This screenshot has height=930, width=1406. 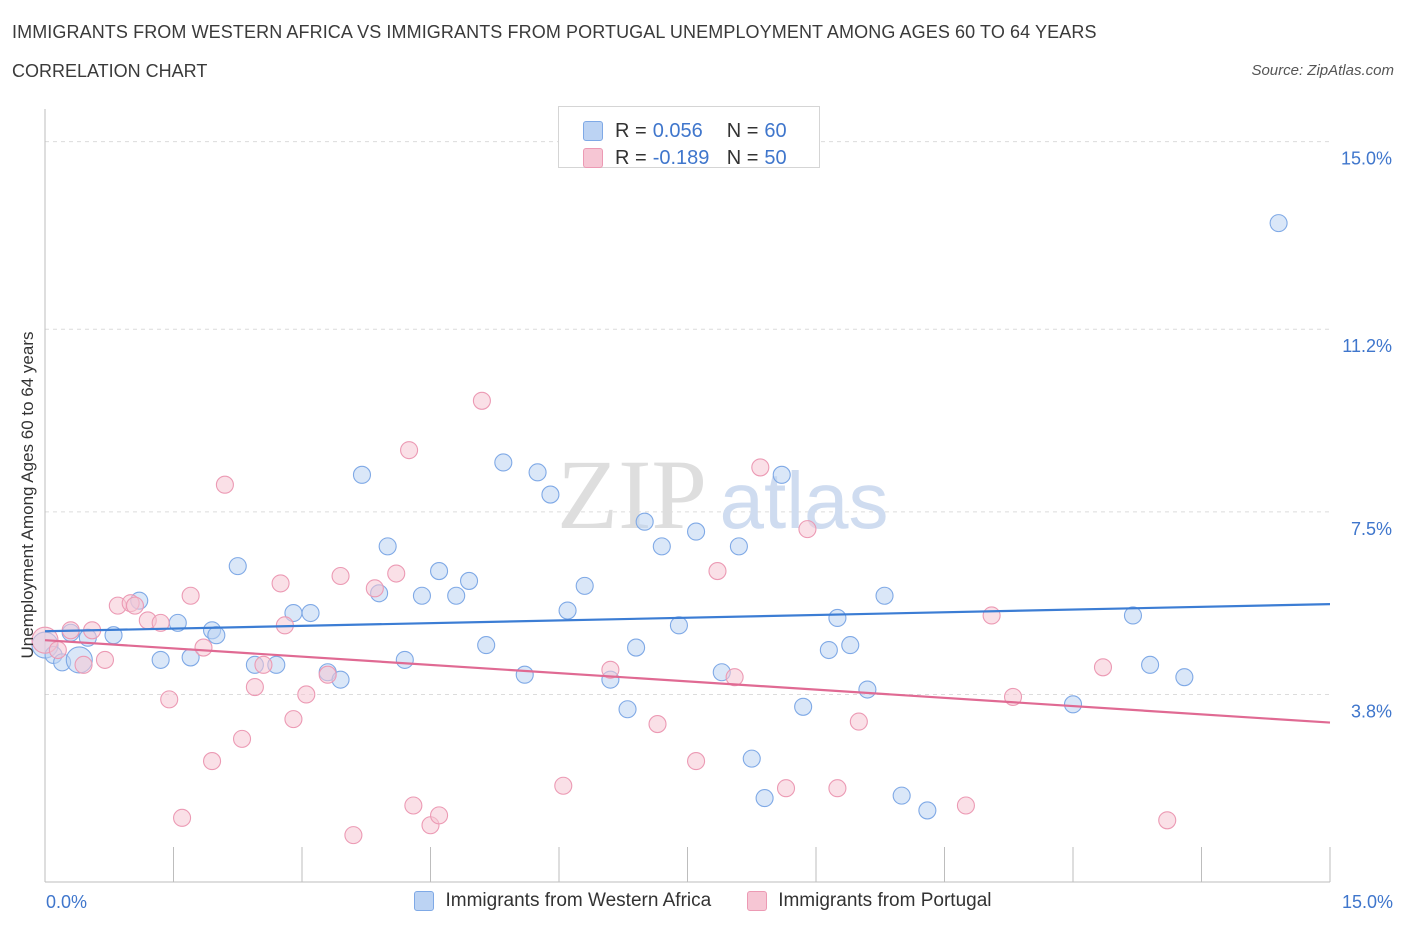 I want to click on legend-label: Immigrants from Portugal, so click(x=885, y=900).